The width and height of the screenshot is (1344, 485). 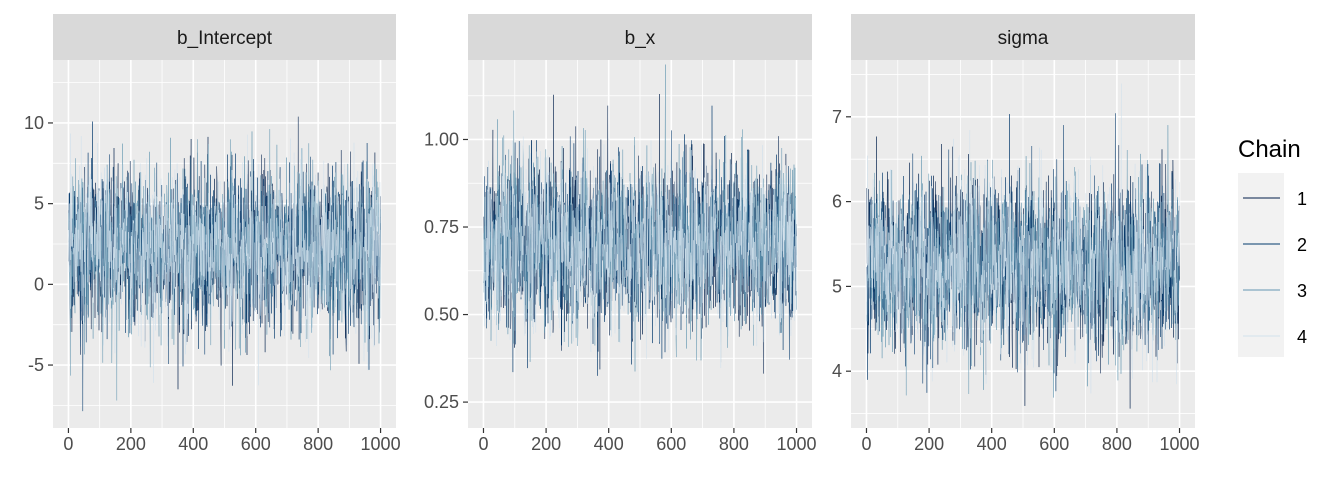 I want to click on y-tick-label: 0.75, so click(x=441, y=227).